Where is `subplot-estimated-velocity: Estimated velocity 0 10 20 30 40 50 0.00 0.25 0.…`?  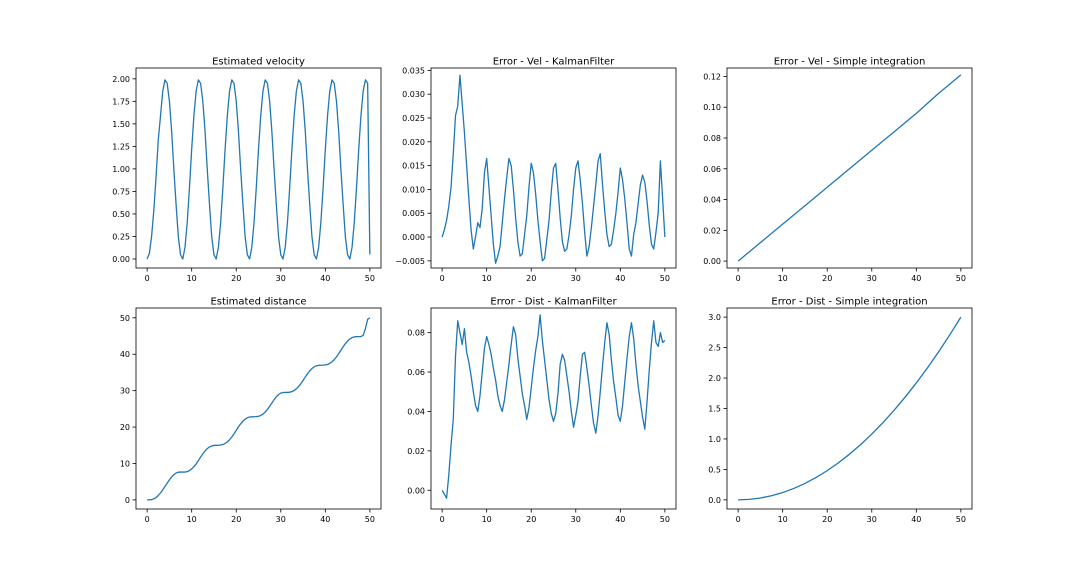 subplot-estimated-velocity: Estimated velocity 0 10 20 30 40 50 0.00 0.25 0.… is located at coordinates (247, 170).